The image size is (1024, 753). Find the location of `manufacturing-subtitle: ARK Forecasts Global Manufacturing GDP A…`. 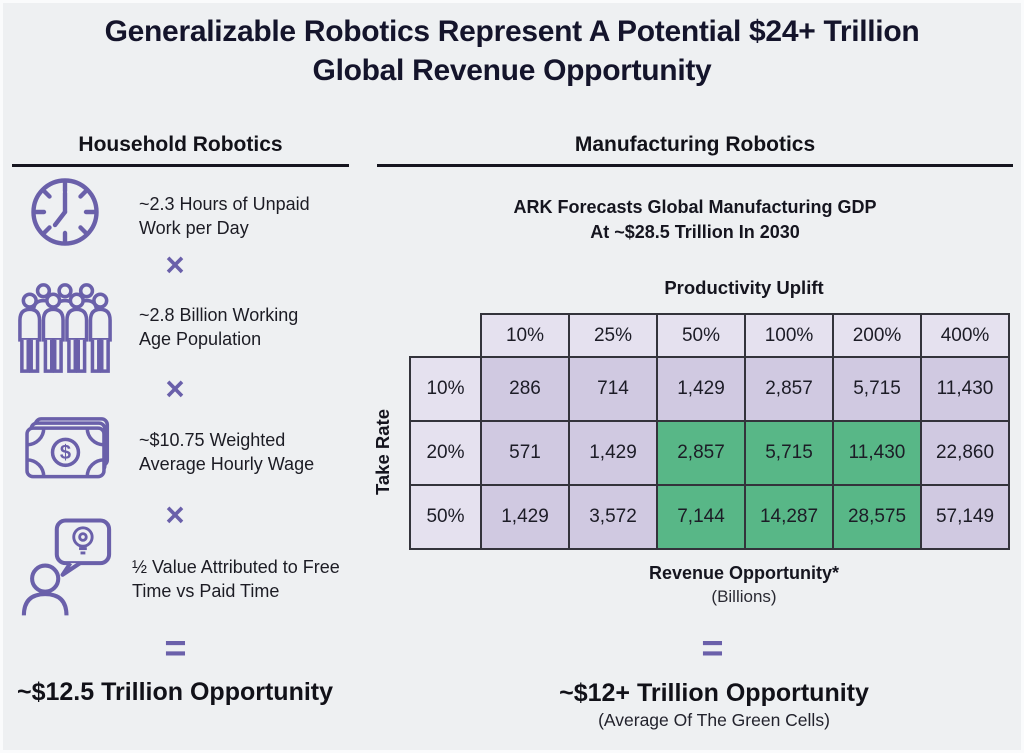

manufacturing-subtitle: ARK Forecasts Global Manufacturing GDP A… is located at coordinates (695, 220).